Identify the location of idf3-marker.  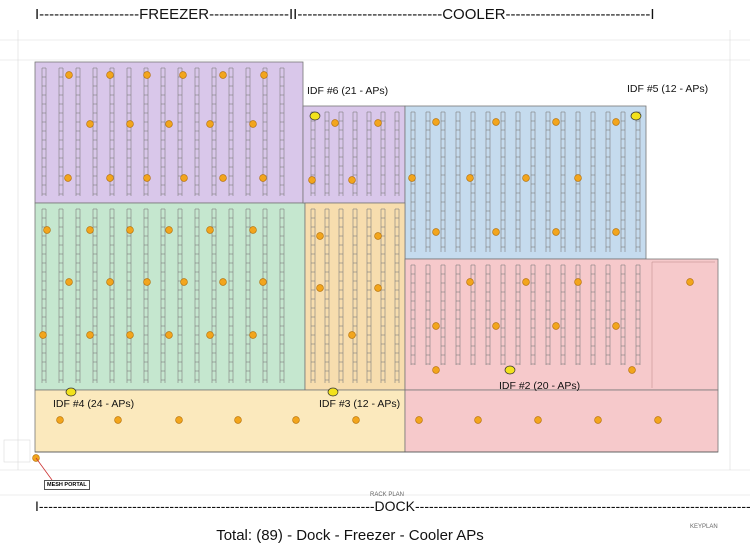
(333, 392).